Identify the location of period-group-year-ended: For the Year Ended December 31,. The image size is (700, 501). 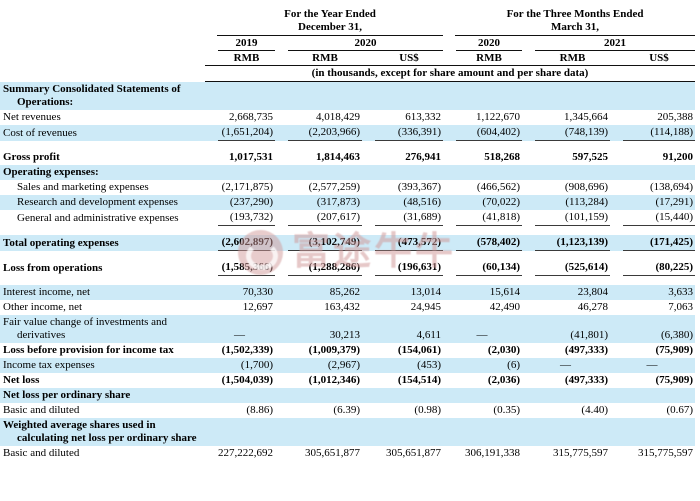
(330, 22).